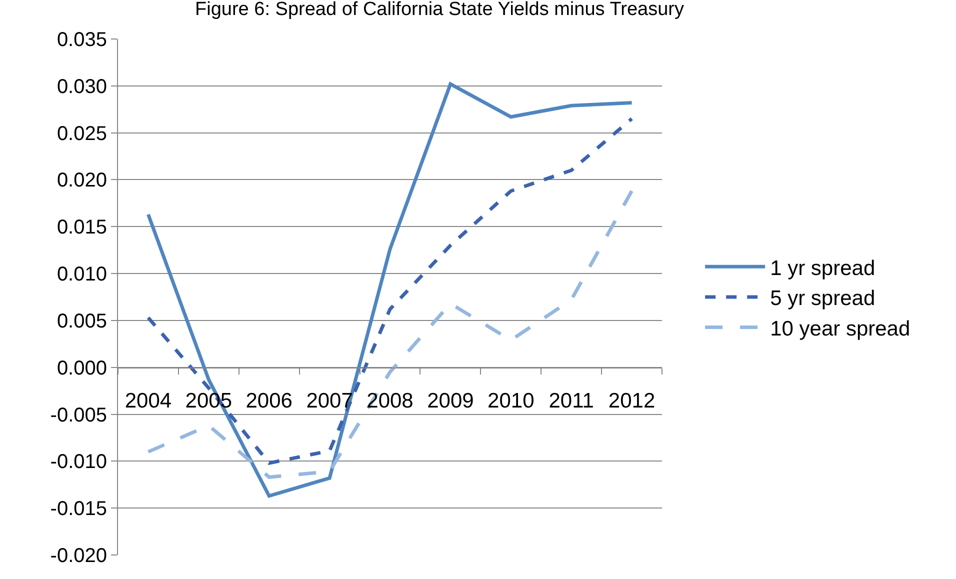 The image size is (956, 579). What do you see at coordinates (78, 462) in the screenshot?
I see `y-tick-label: -0.010` at bounding box center [78, 462].